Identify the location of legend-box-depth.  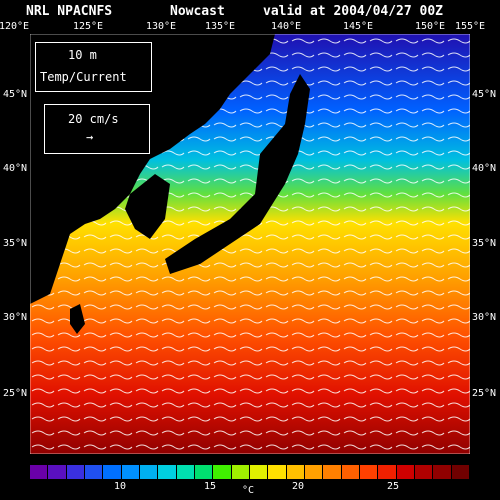
(93, 67).